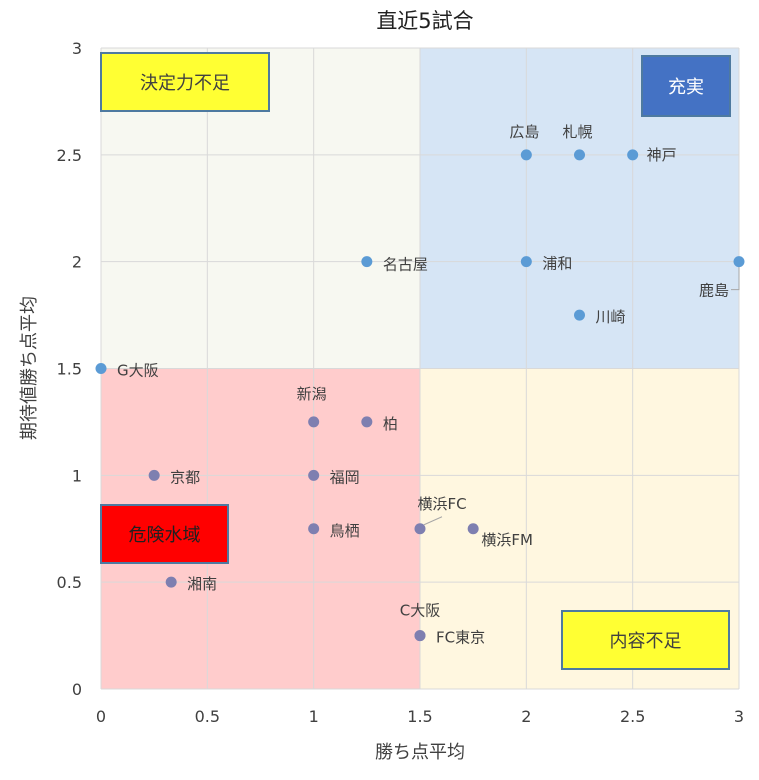  I want to click on point-label: 広島, so click(524, 132).